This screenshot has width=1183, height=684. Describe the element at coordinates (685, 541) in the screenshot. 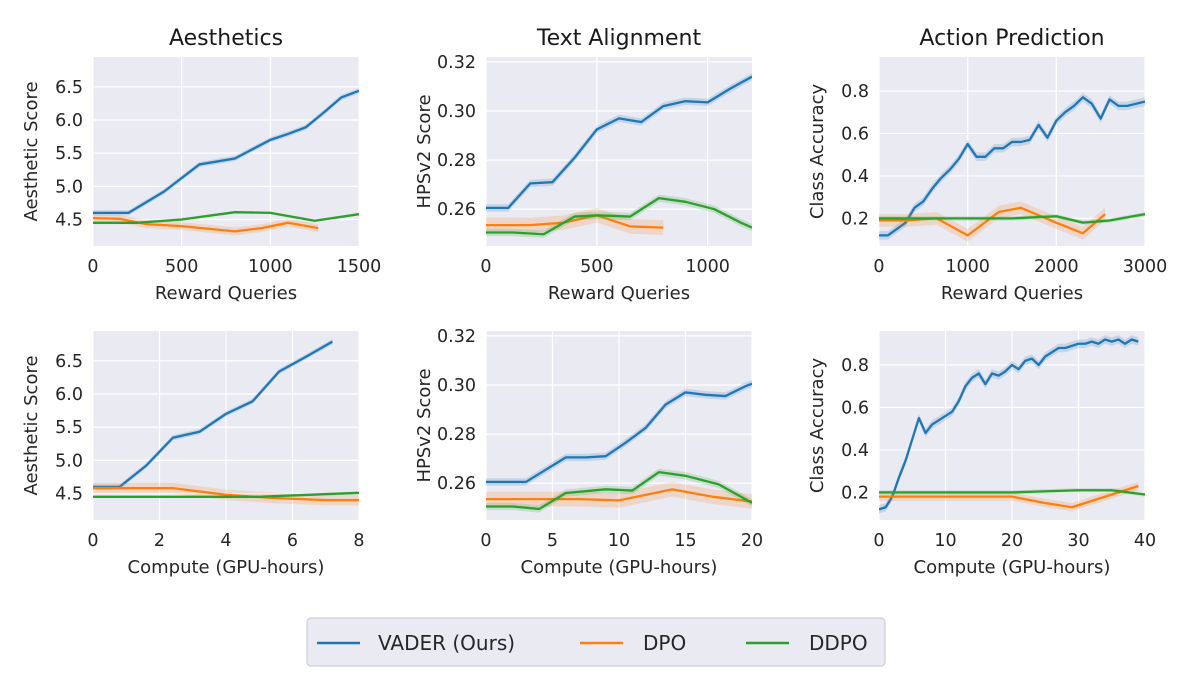

I see `x-tick-label: 15` at that location.